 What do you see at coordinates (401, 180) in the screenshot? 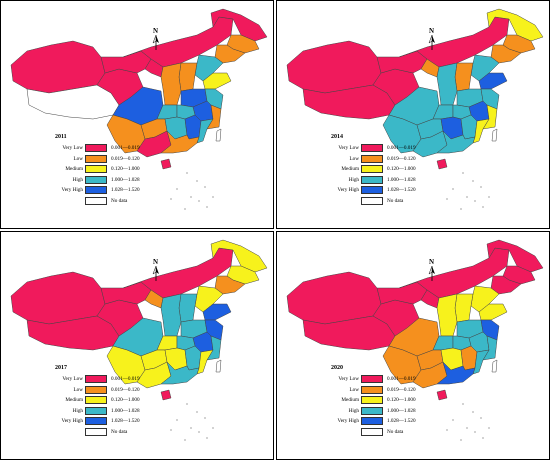
I see `legend-item: High 1.000—1.028` at bounding box center [401, 180].